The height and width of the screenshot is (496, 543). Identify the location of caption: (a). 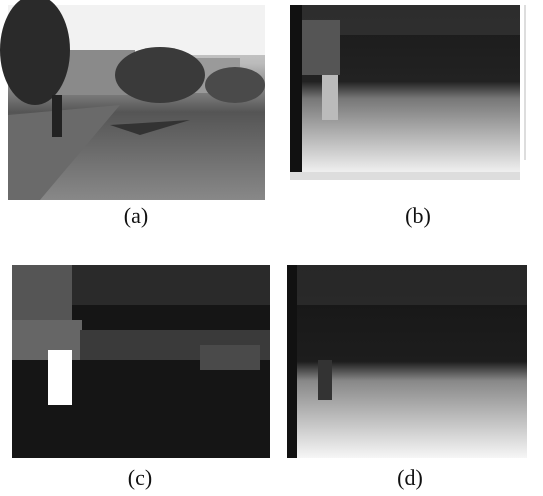
(136, 215).